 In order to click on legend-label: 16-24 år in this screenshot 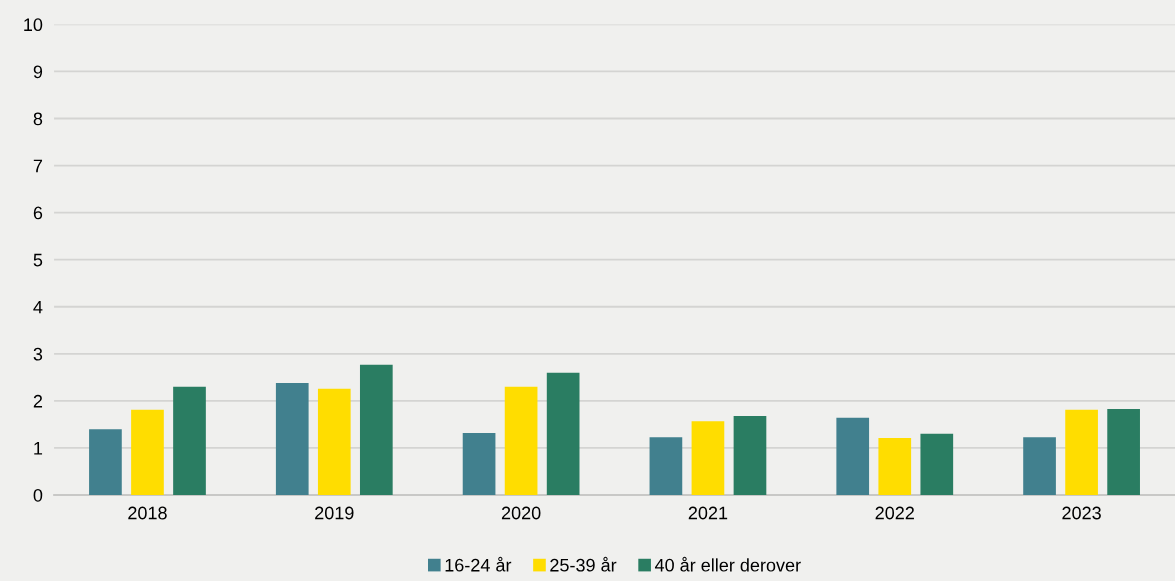, I will do `click(478, 564)`.